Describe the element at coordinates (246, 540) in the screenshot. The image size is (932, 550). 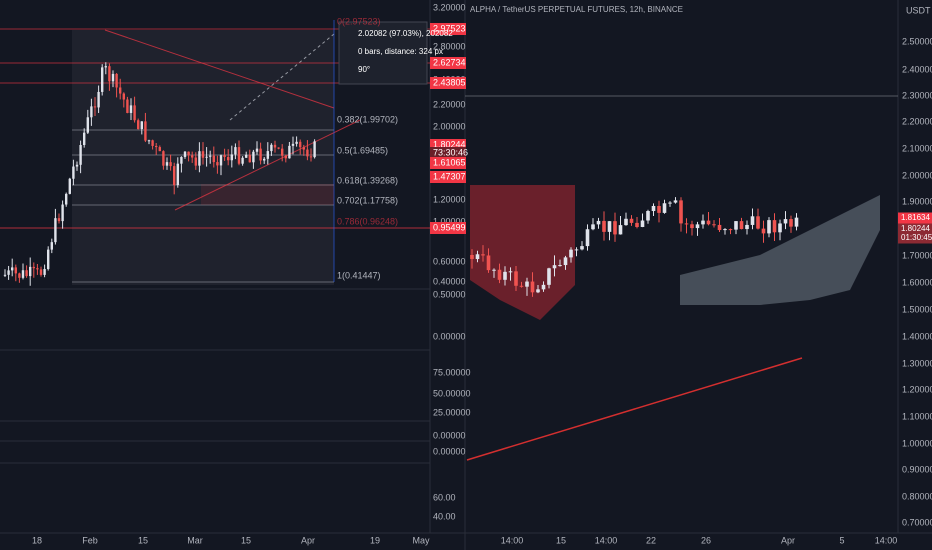
I see `time-axis-label: 15` at that location.